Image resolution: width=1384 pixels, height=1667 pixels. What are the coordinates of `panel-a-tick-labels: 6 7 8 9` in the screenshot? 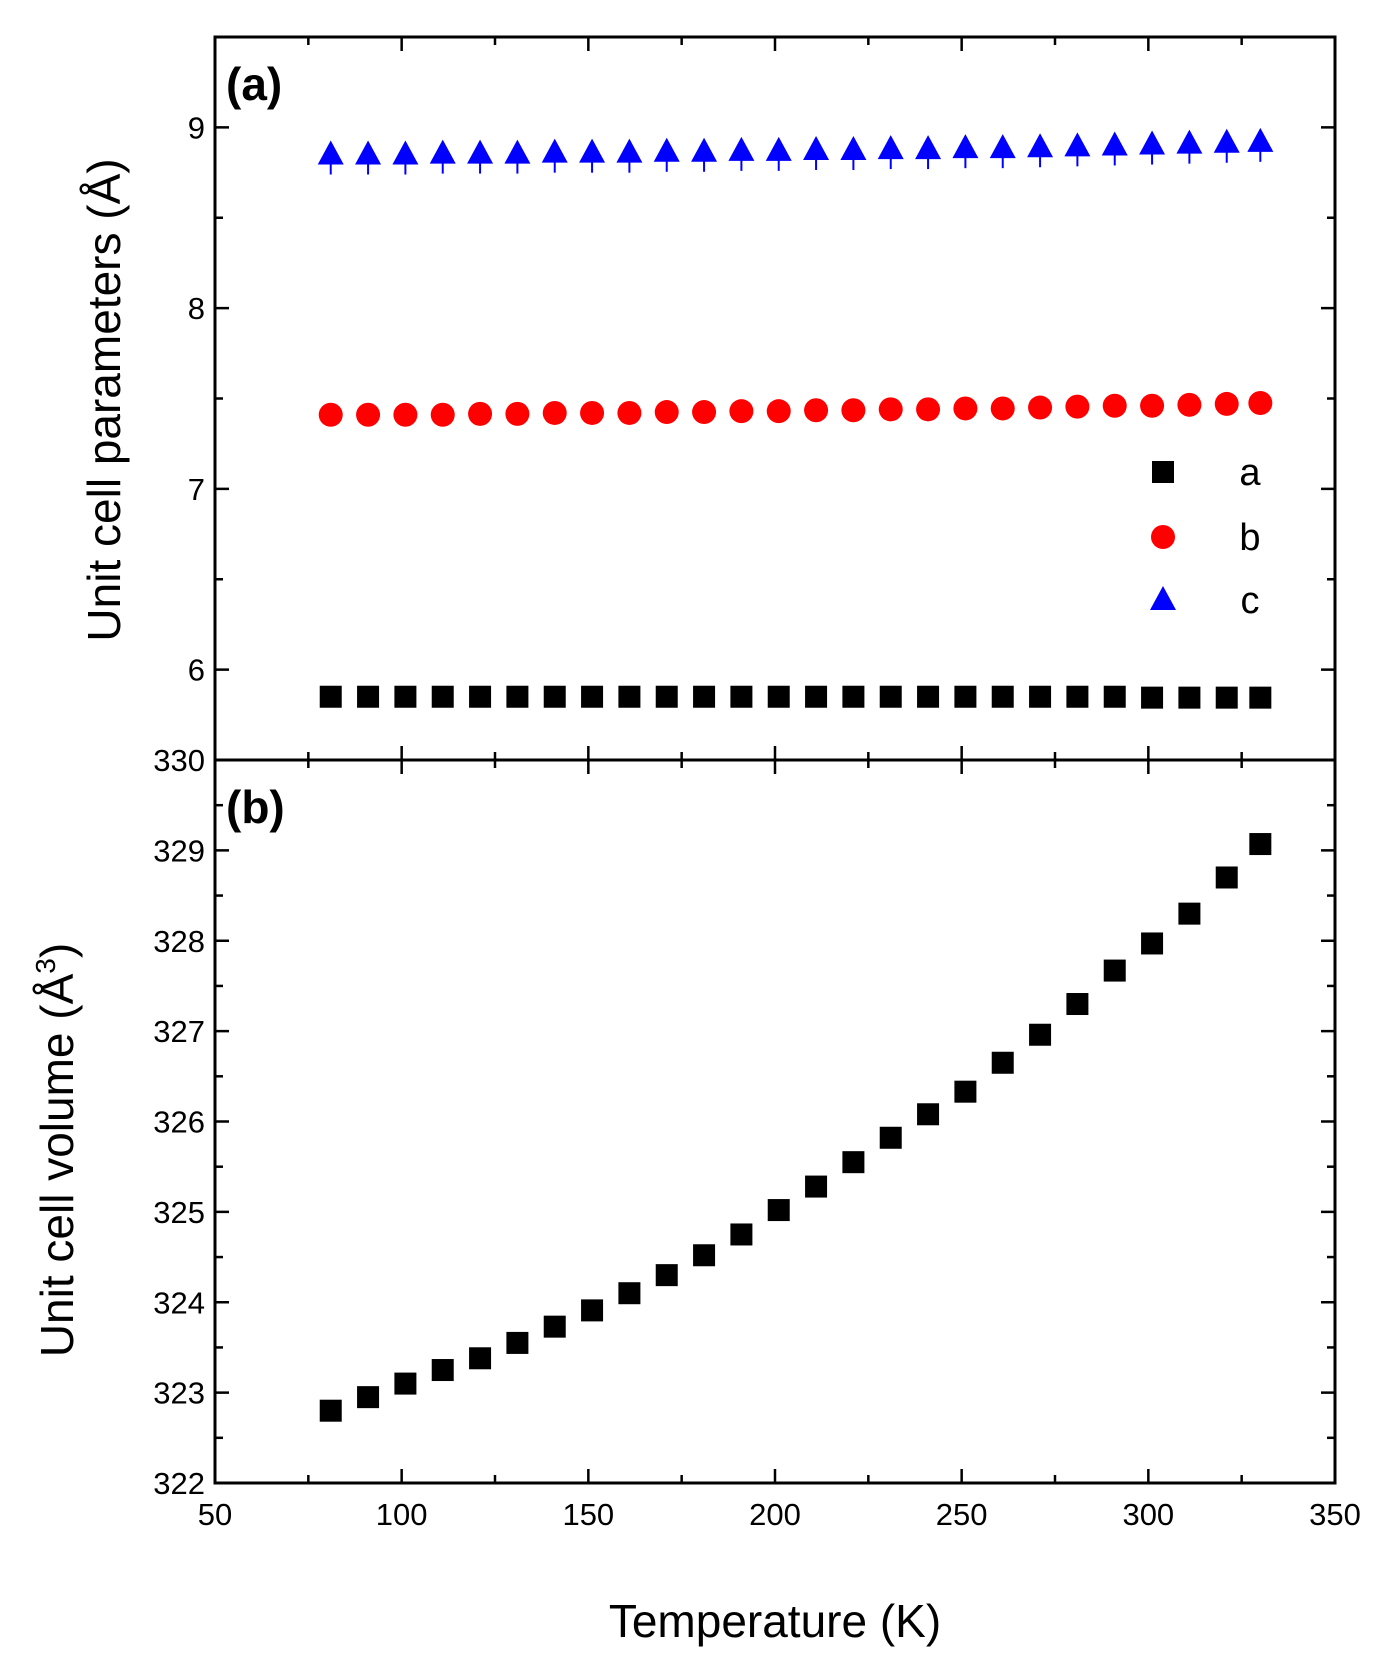 It's located at (196, 398).